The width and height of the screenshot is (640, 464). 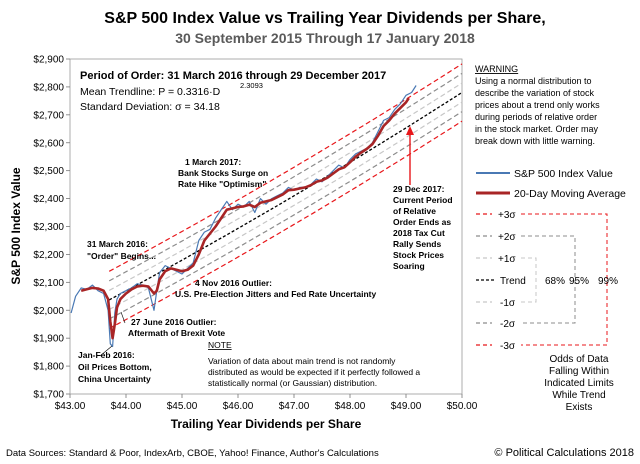 I want to click on x-tick-label: $45.00, so click(x=182, y=406).